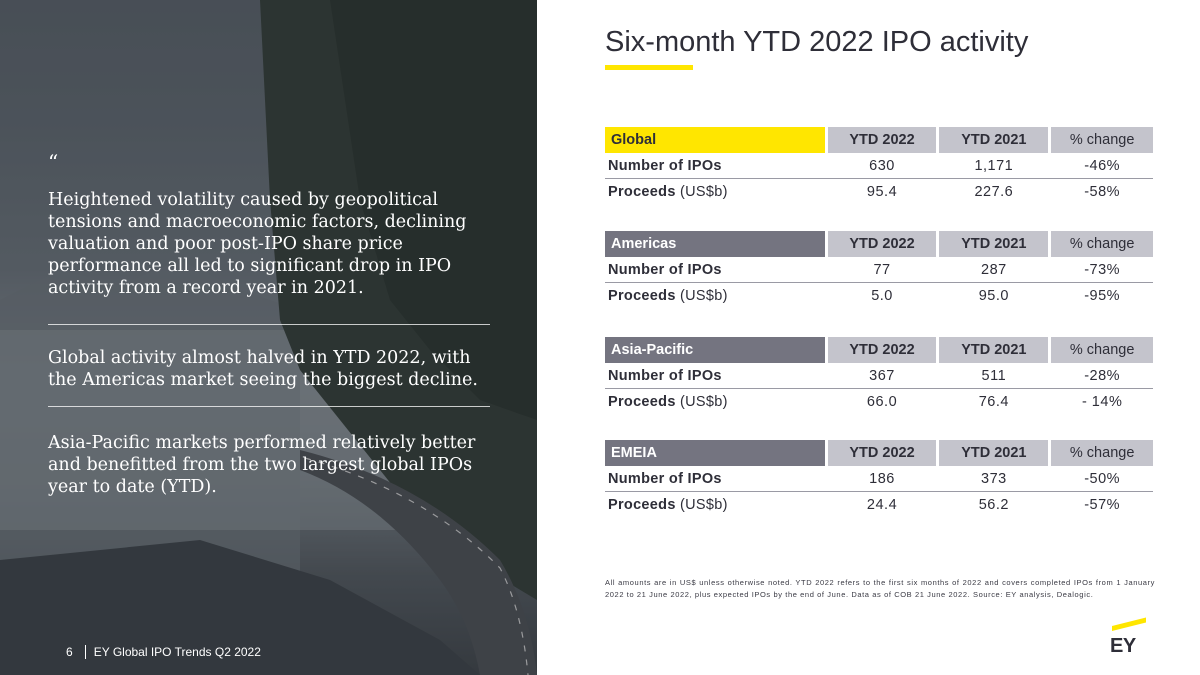 This screenshot has width=1200, height=675. I want to click on quote-mark: “, so click(53, 162).